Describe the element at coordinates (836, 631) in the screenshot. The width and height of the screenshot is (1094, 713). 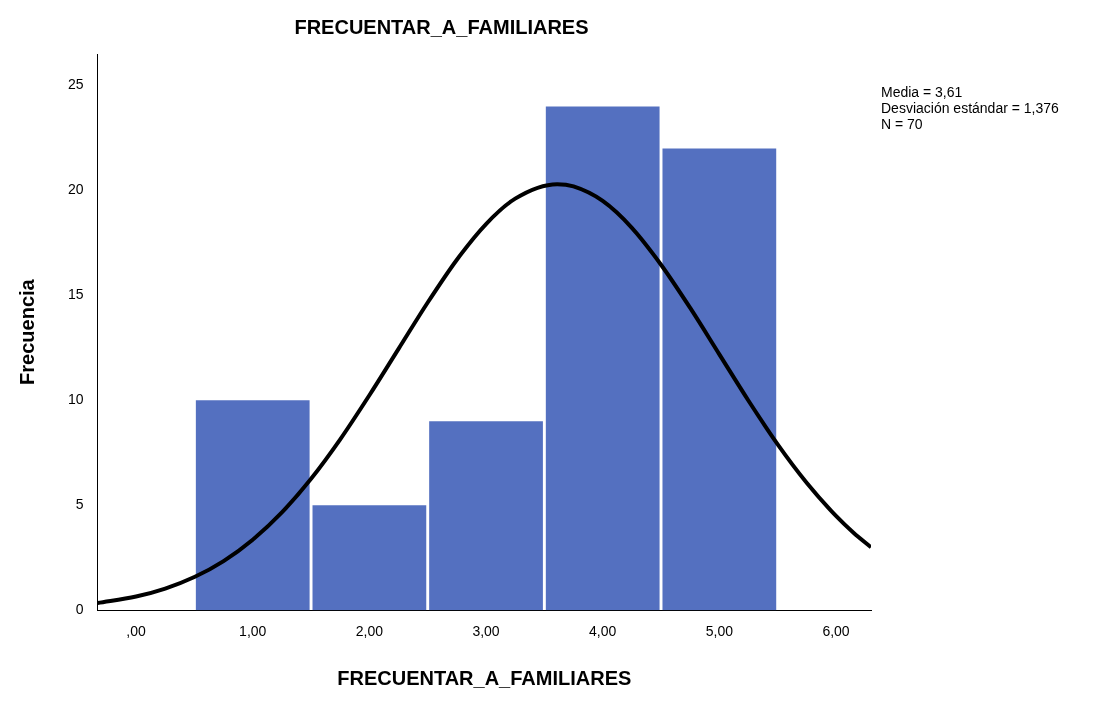
I see `x-tick-label: 6,00` at that location.